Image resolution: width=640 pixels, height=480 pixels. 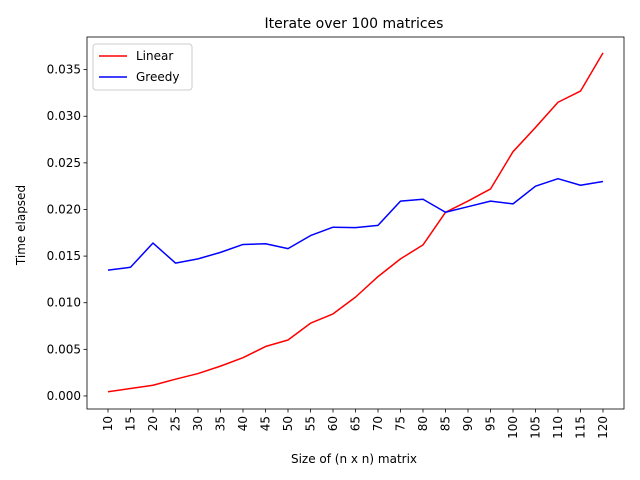 I want to click on y-axis-label: Time elapsed, so click(x=21, y=225).